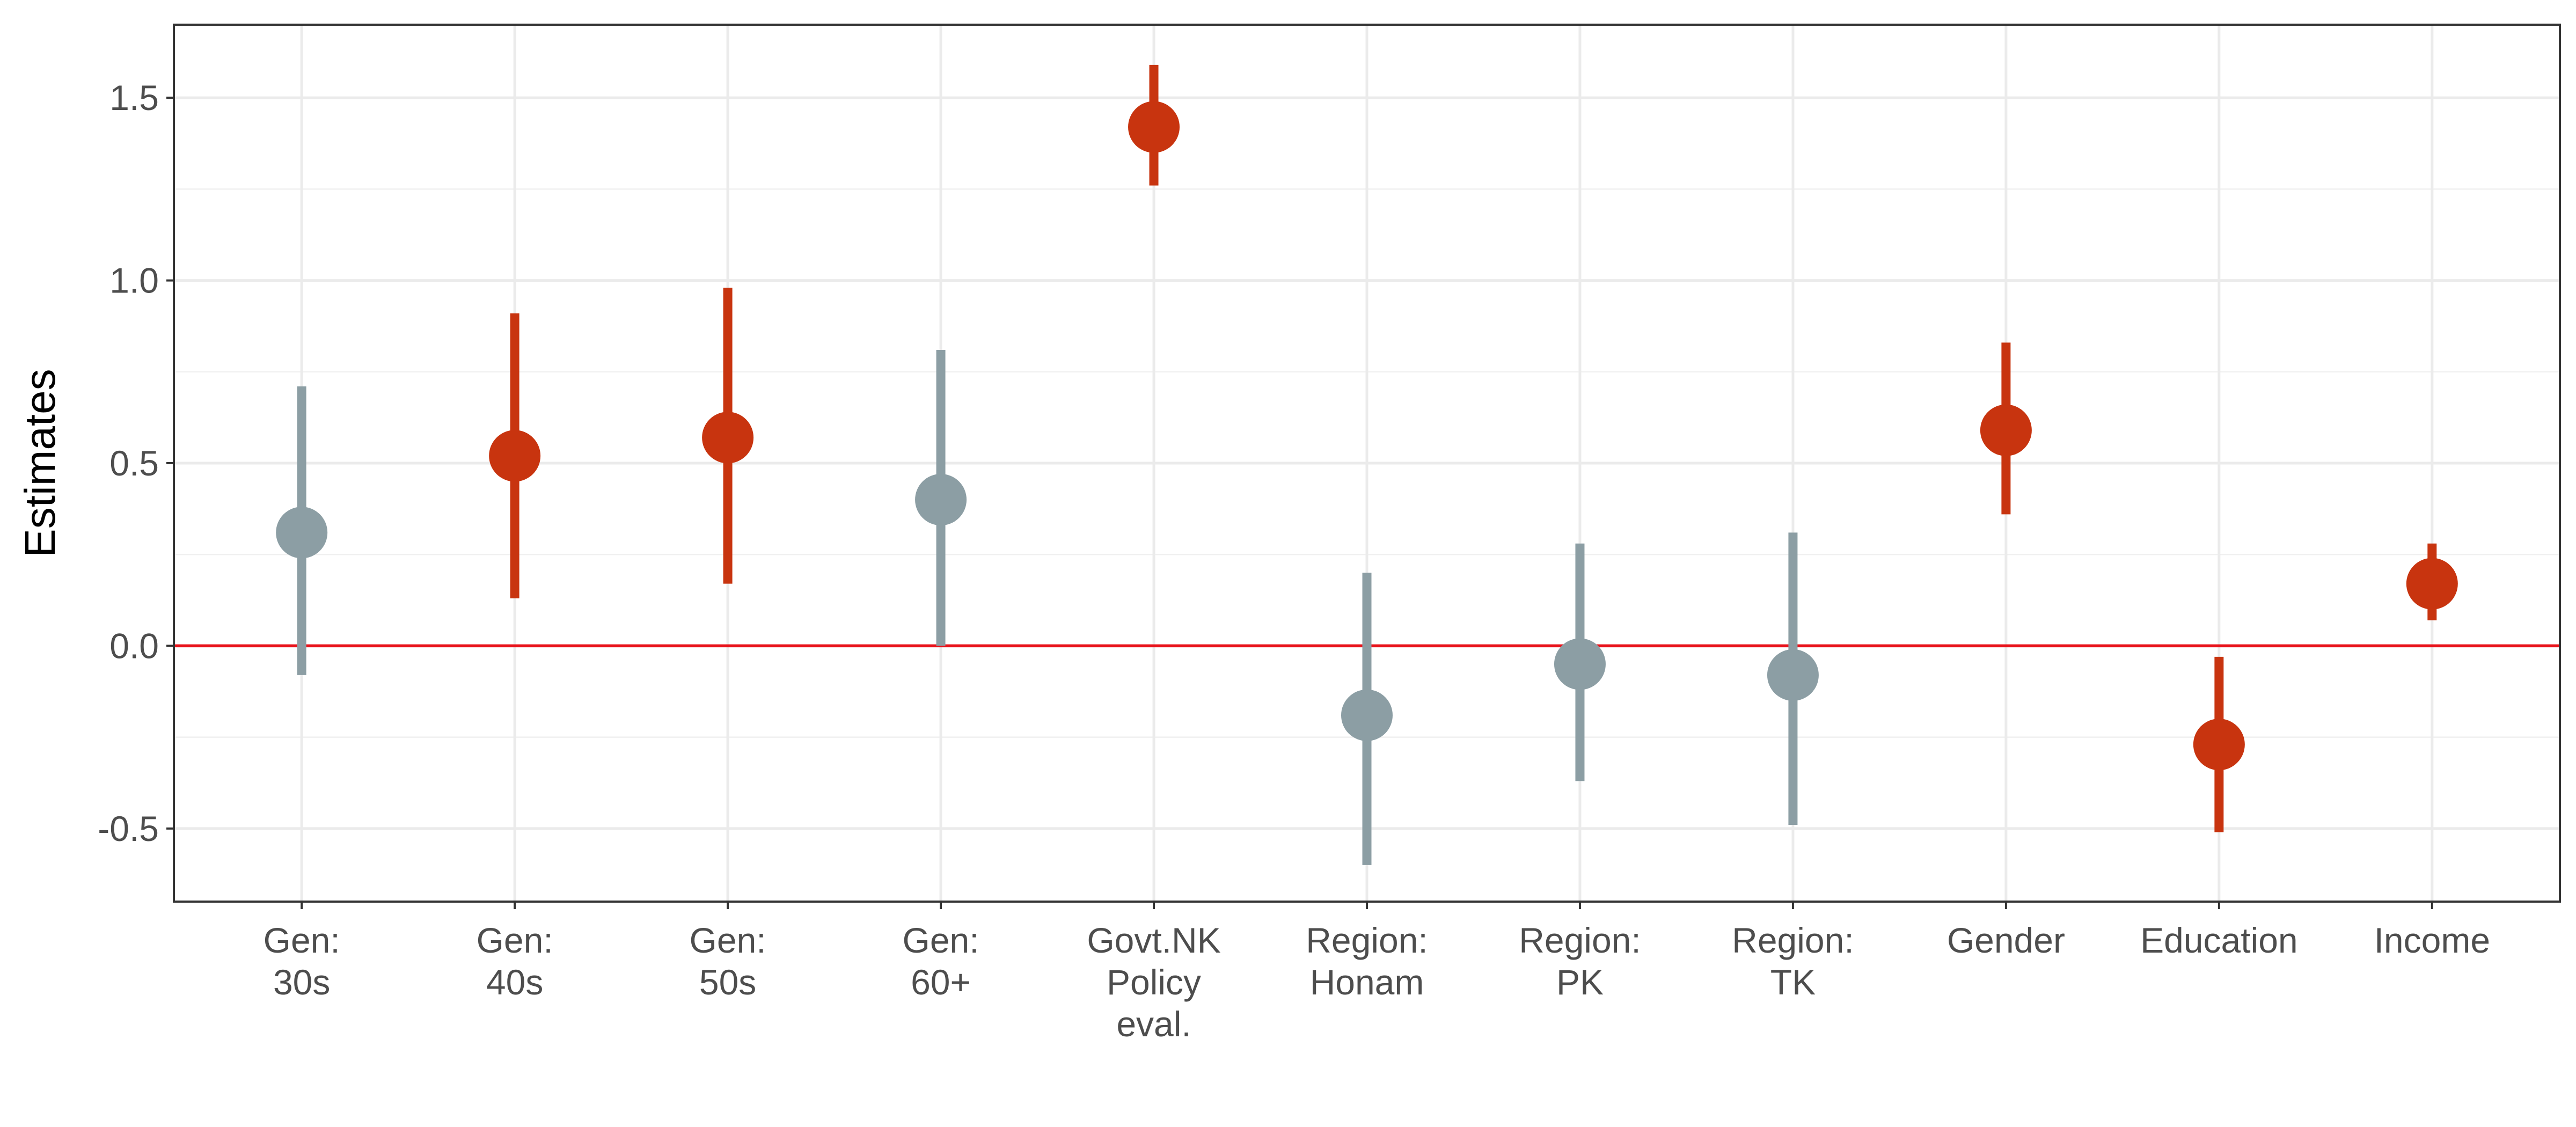 Image resolution: width=2576 pixels, height=1127 pixels. I want to click on x-tick-label-line: PK, so click(1580, 982).